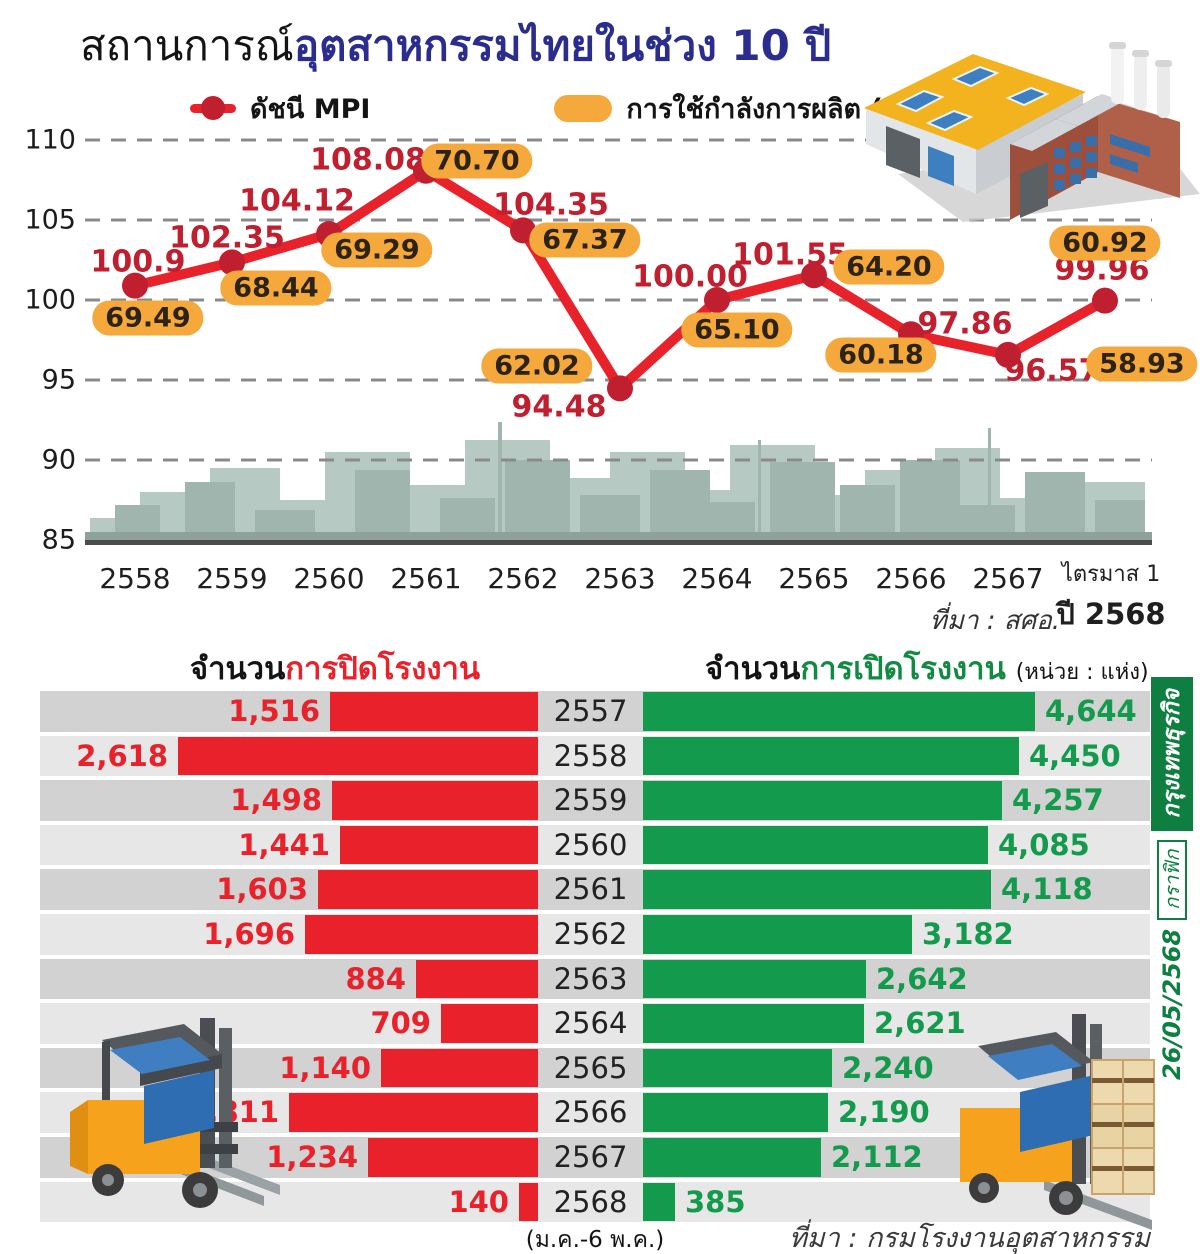  I want to click on row-year: 2565, so click(590, 1067).